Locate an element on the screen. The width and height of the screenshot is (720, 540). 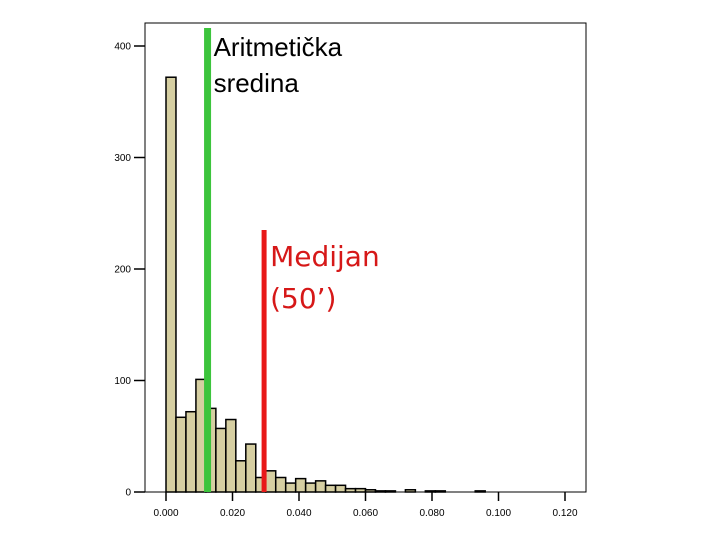
mean-line is located at coordinates (208, 260).